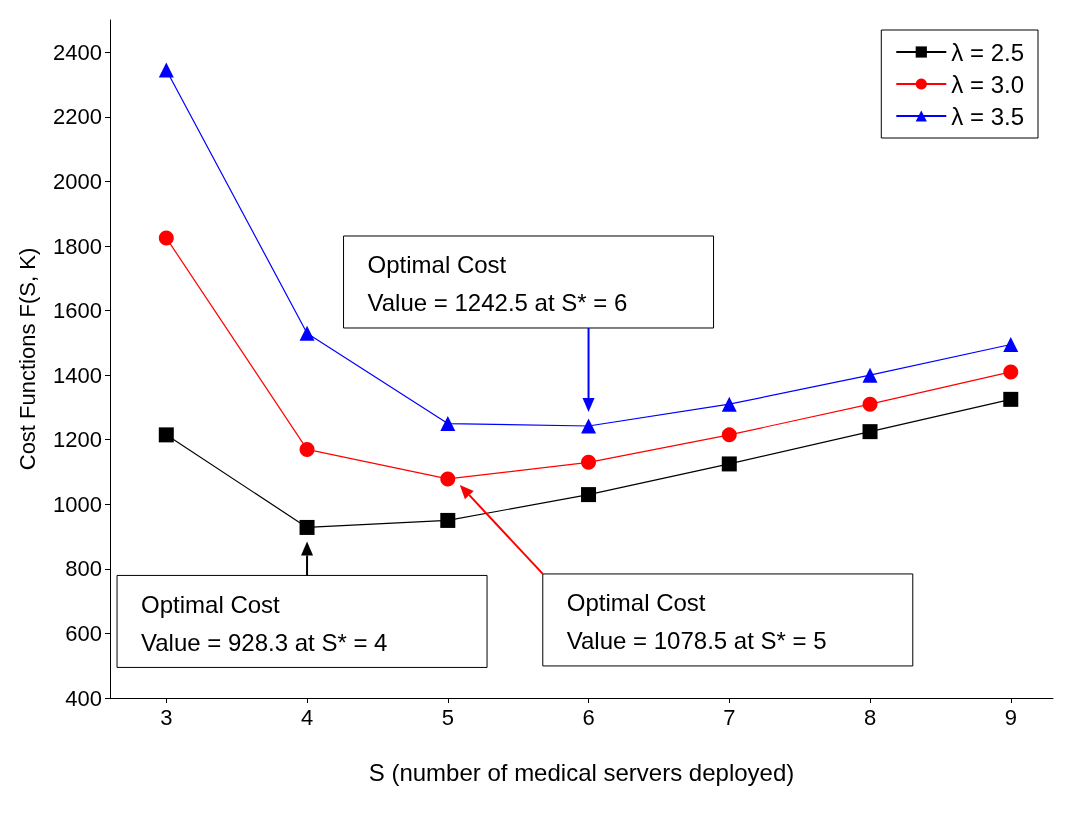  I want to click on y-tick-label: 400, so click(83, 698).